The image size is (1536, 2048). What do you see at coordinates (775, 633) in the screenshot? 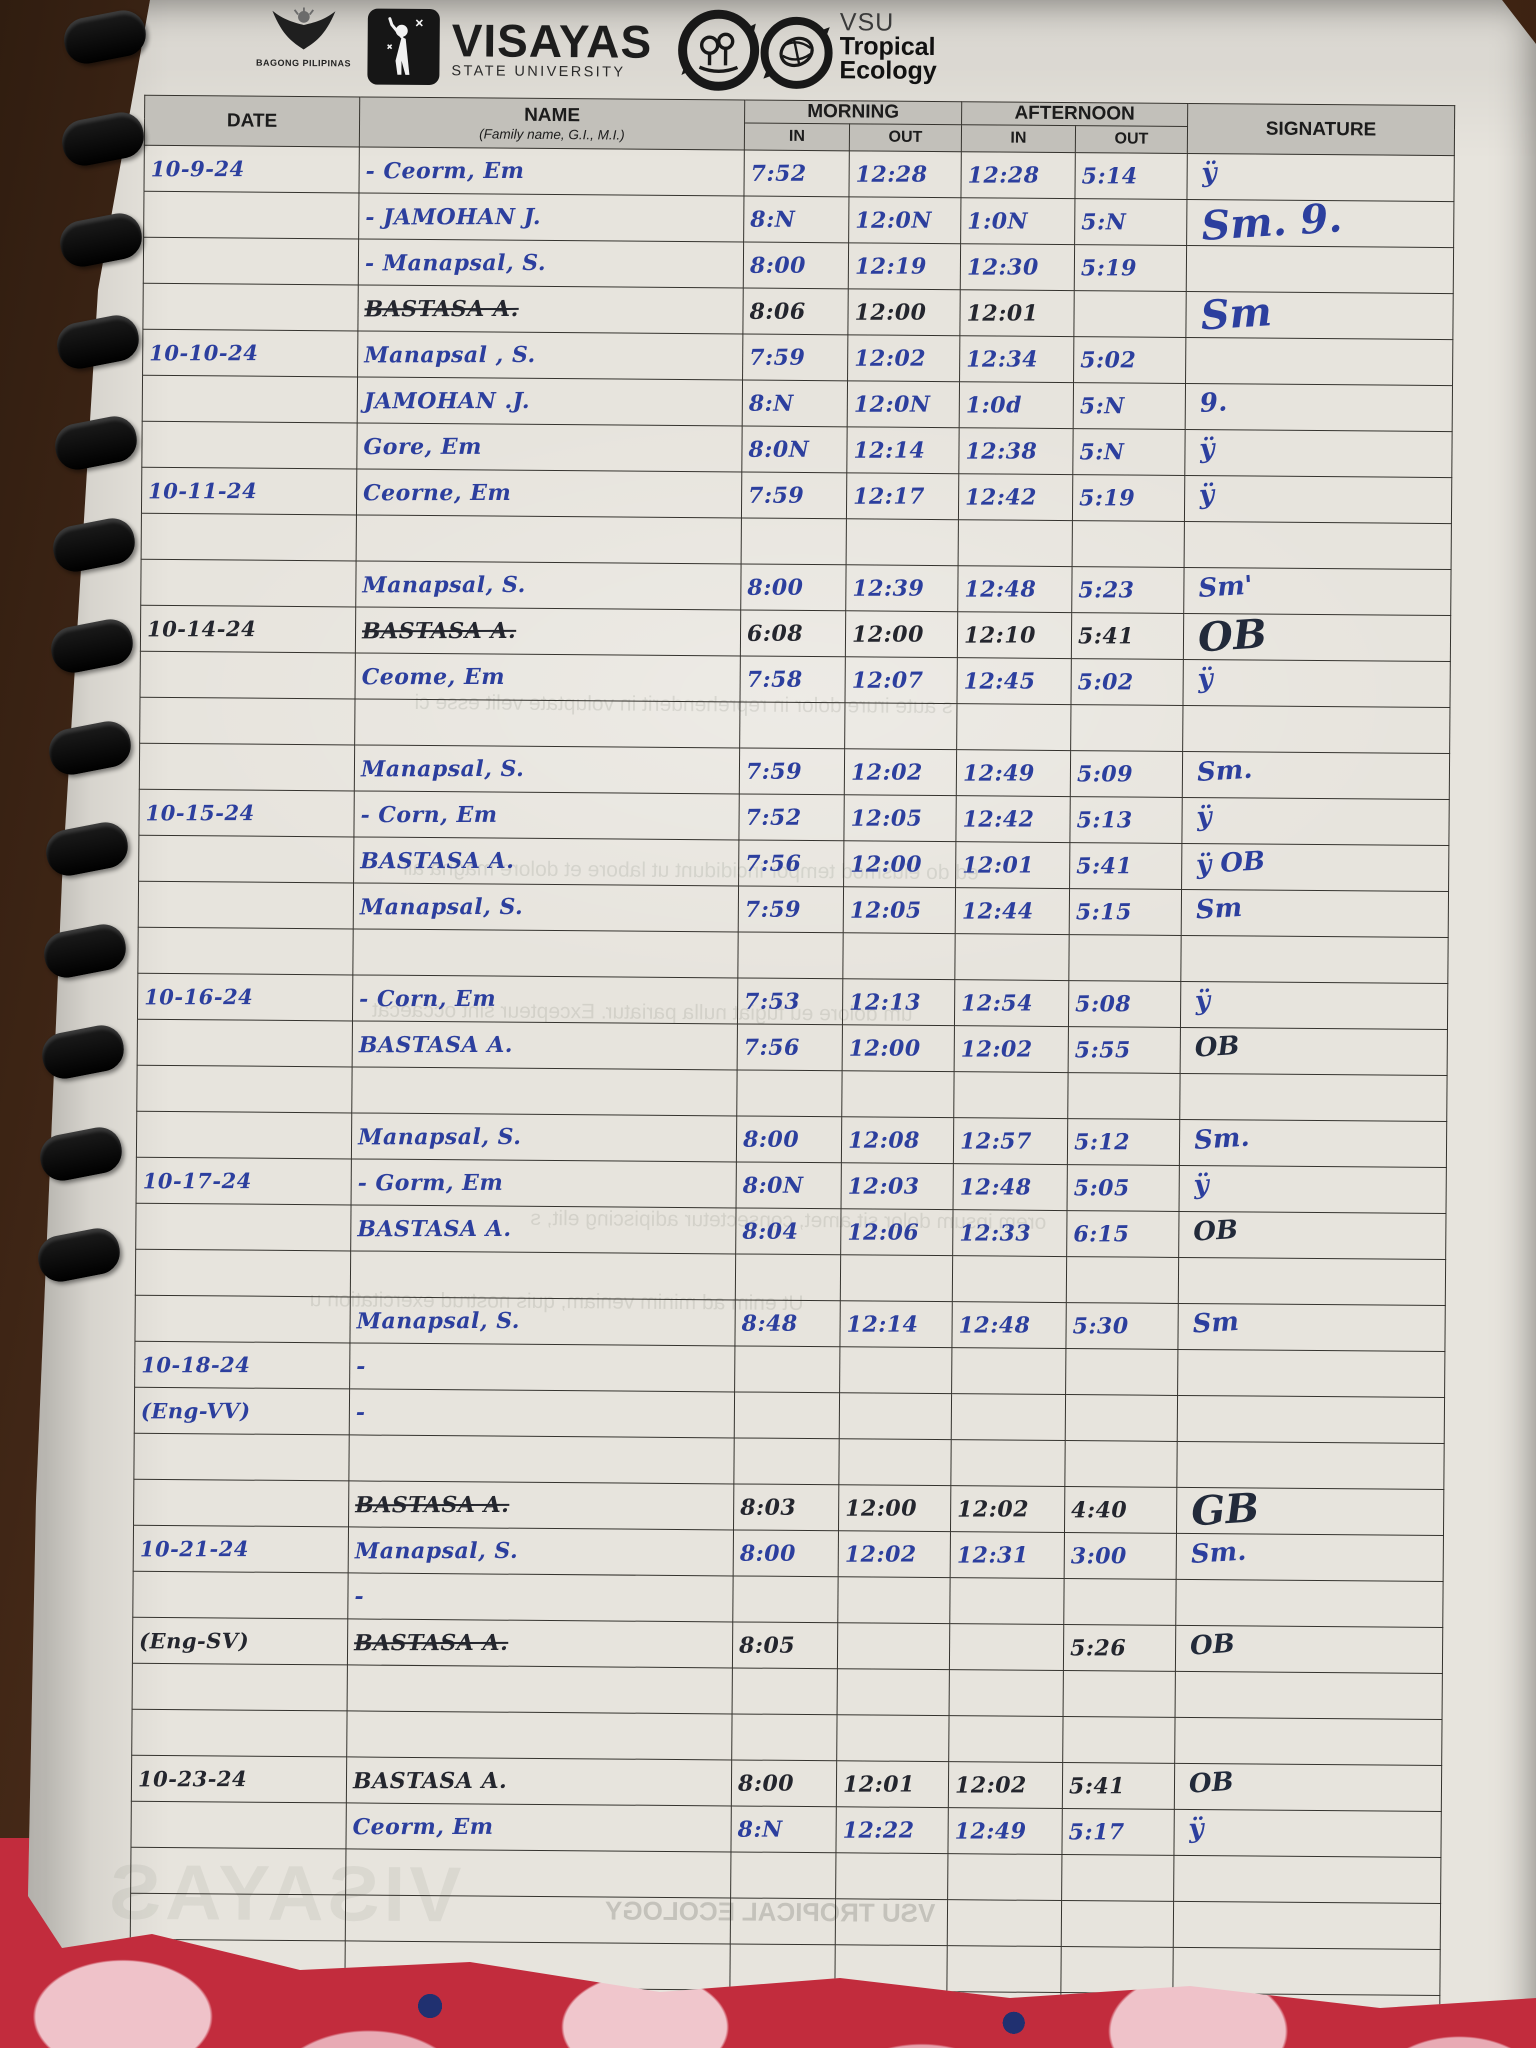
I see `handwritten-time: 6:08` at bounding box center [775, 633].